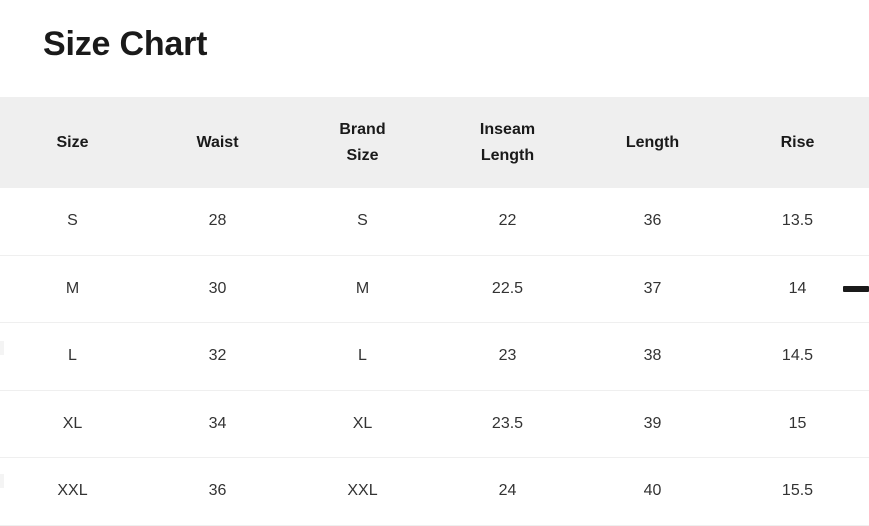 This screenshot has width=869, height=526. Describe the element at coordinates (72, 356) in the screenshot. I see `cell-size: L` at that location.